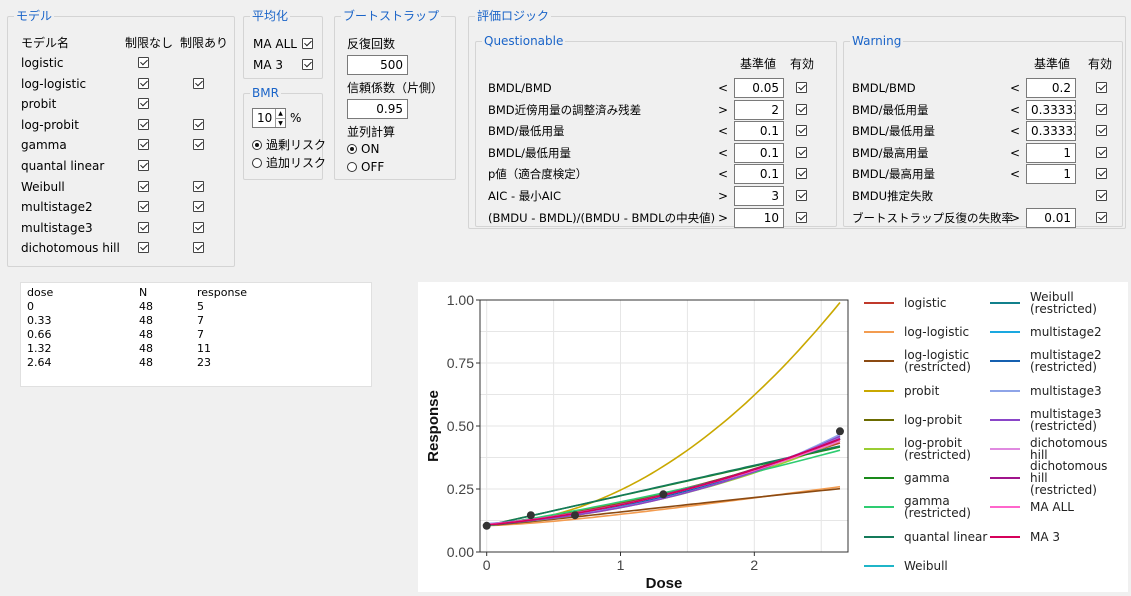 This screenshot has height=596, width=1131. Describe the element at coordinates (723, 217) in the screenshot. I see `q-operator: >` at that location.